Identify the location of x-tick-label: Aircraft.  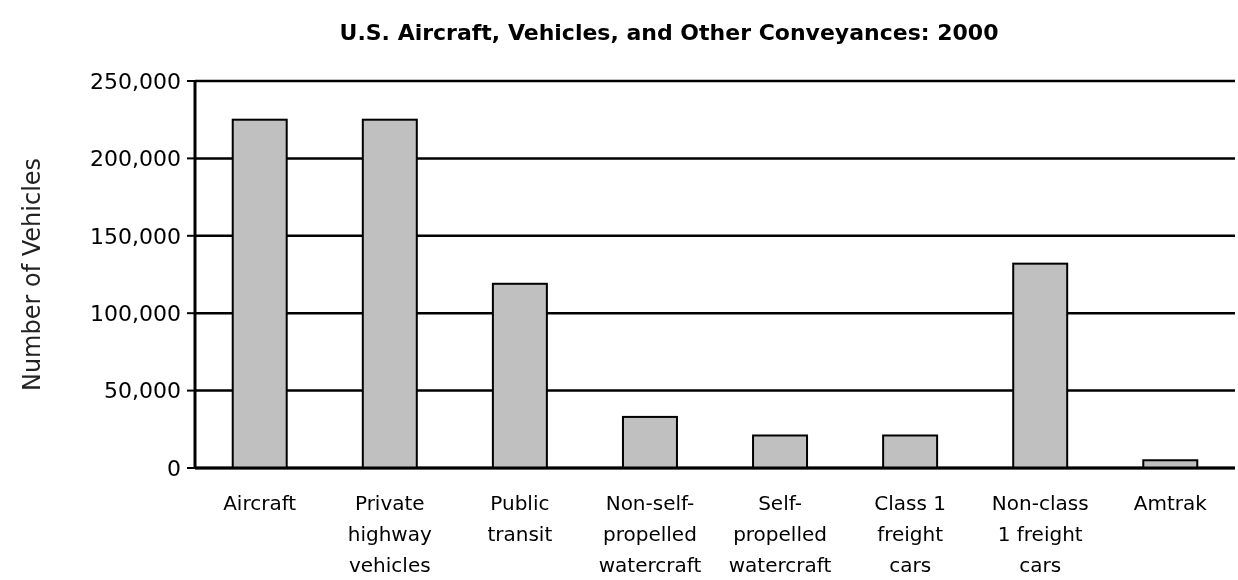
(260, 503).